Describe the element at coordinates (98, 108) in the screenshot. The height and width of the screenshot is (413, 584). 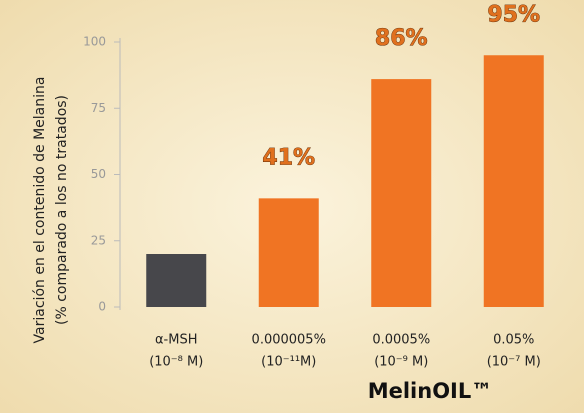
I see `y-tick-label: 75` at that location.